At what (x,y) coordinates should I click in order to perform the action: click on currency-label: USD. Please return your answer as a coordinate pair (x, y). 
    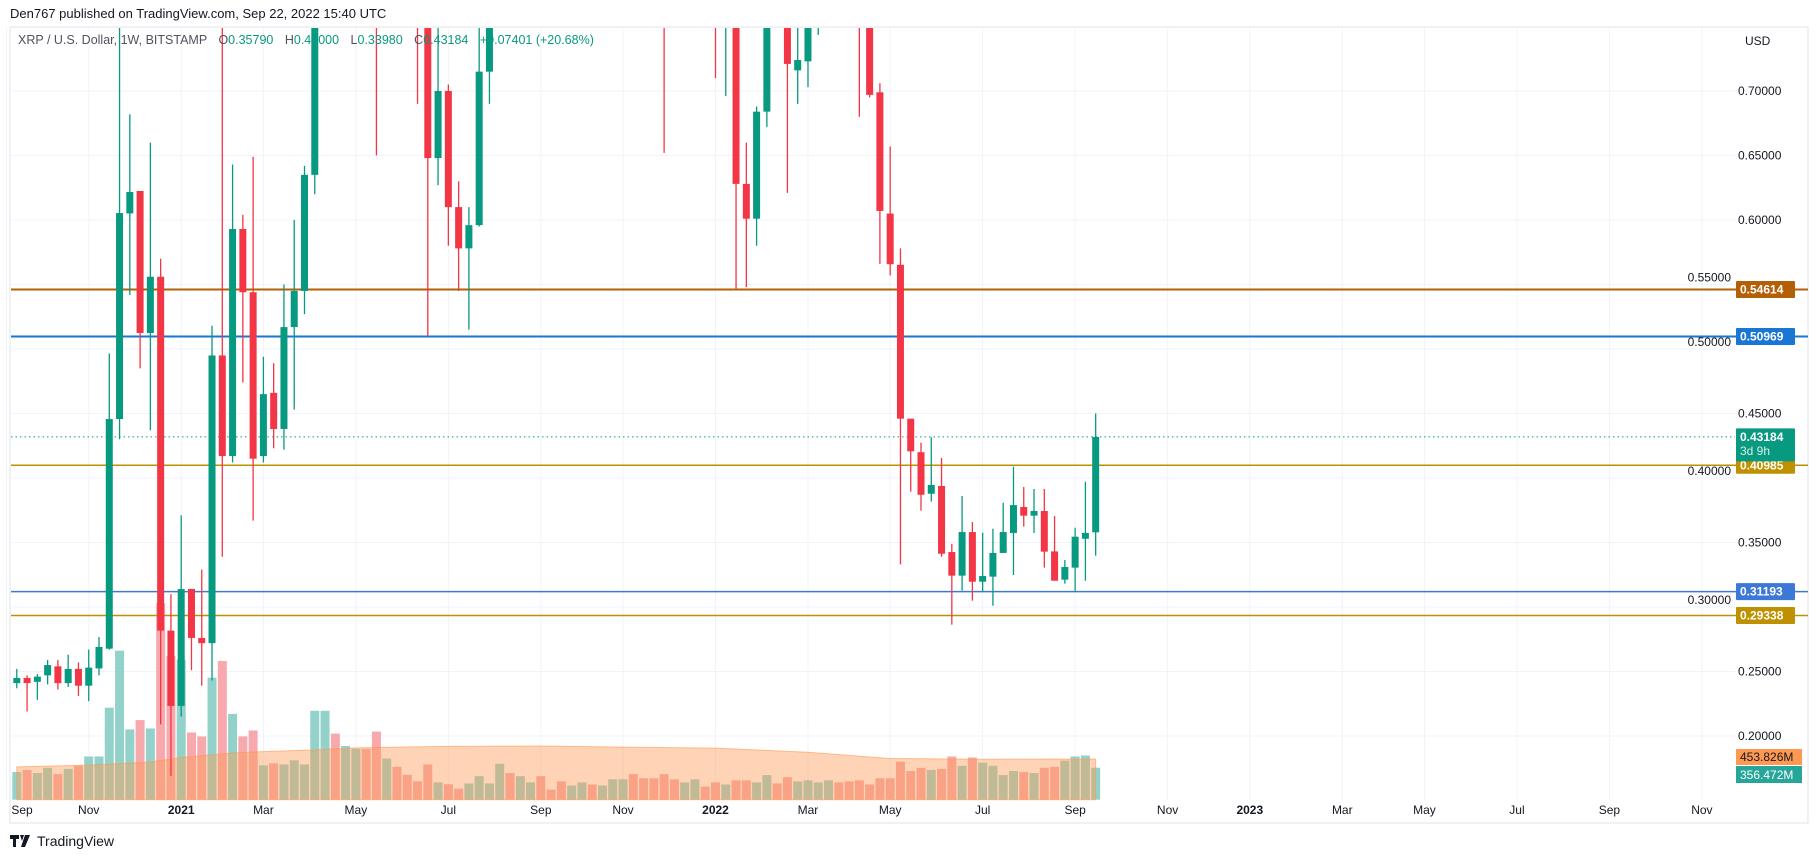
    Looking at the image, I should click on (1758, 41).